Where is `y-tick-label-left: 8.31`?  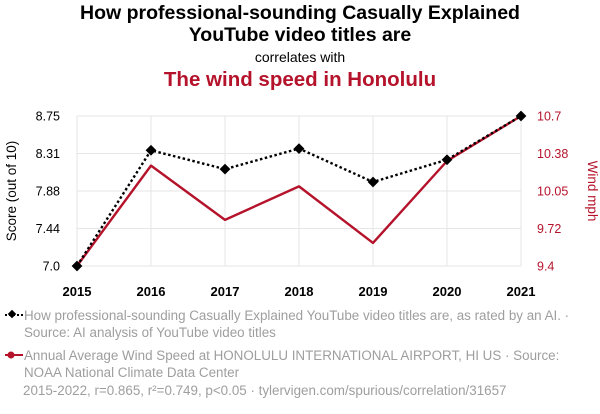
y-tick-label-left: 8.31 is located at coordinates (48, 154).